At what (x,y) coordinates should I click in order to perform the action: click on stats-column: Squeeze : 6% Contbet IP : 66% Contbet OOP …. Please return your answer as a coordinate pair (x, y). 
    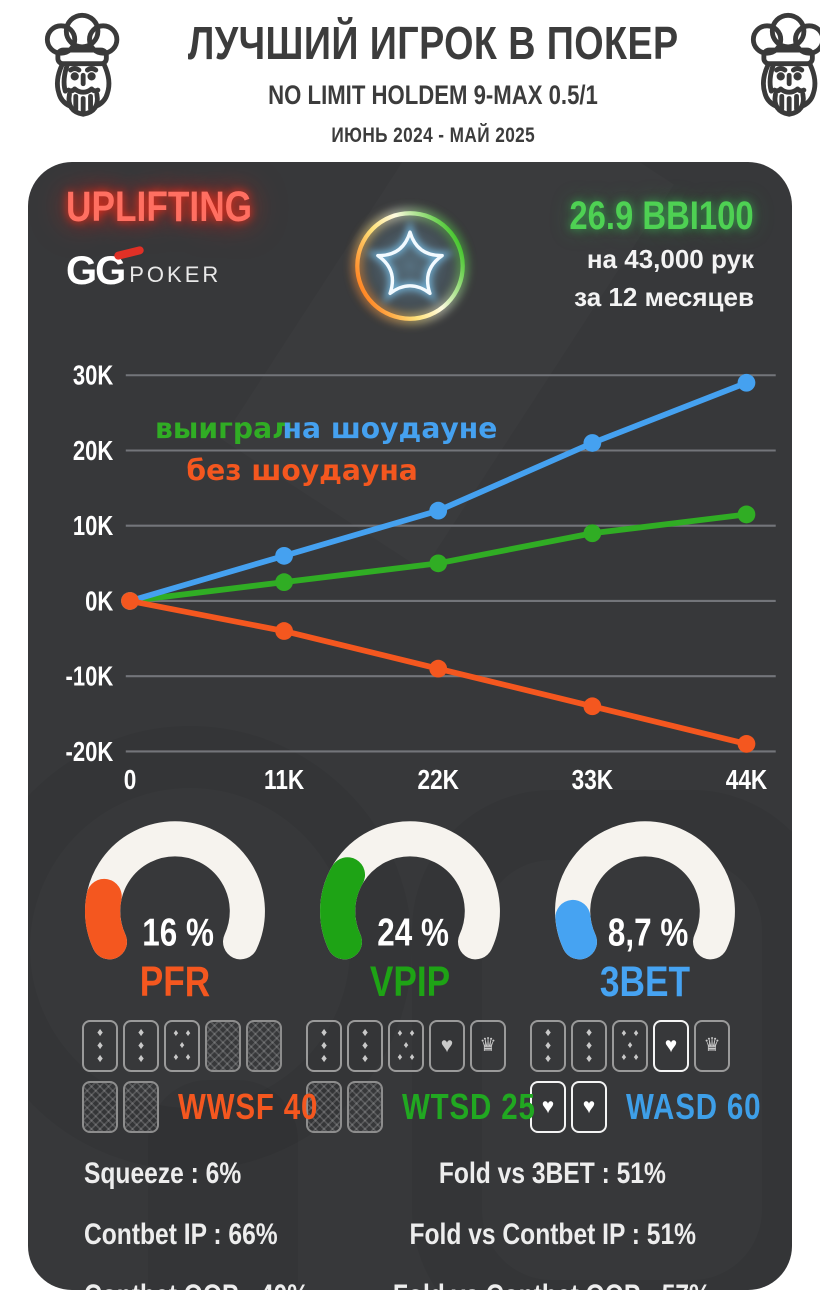
    Looking at the image, I should click on (221, 1223).